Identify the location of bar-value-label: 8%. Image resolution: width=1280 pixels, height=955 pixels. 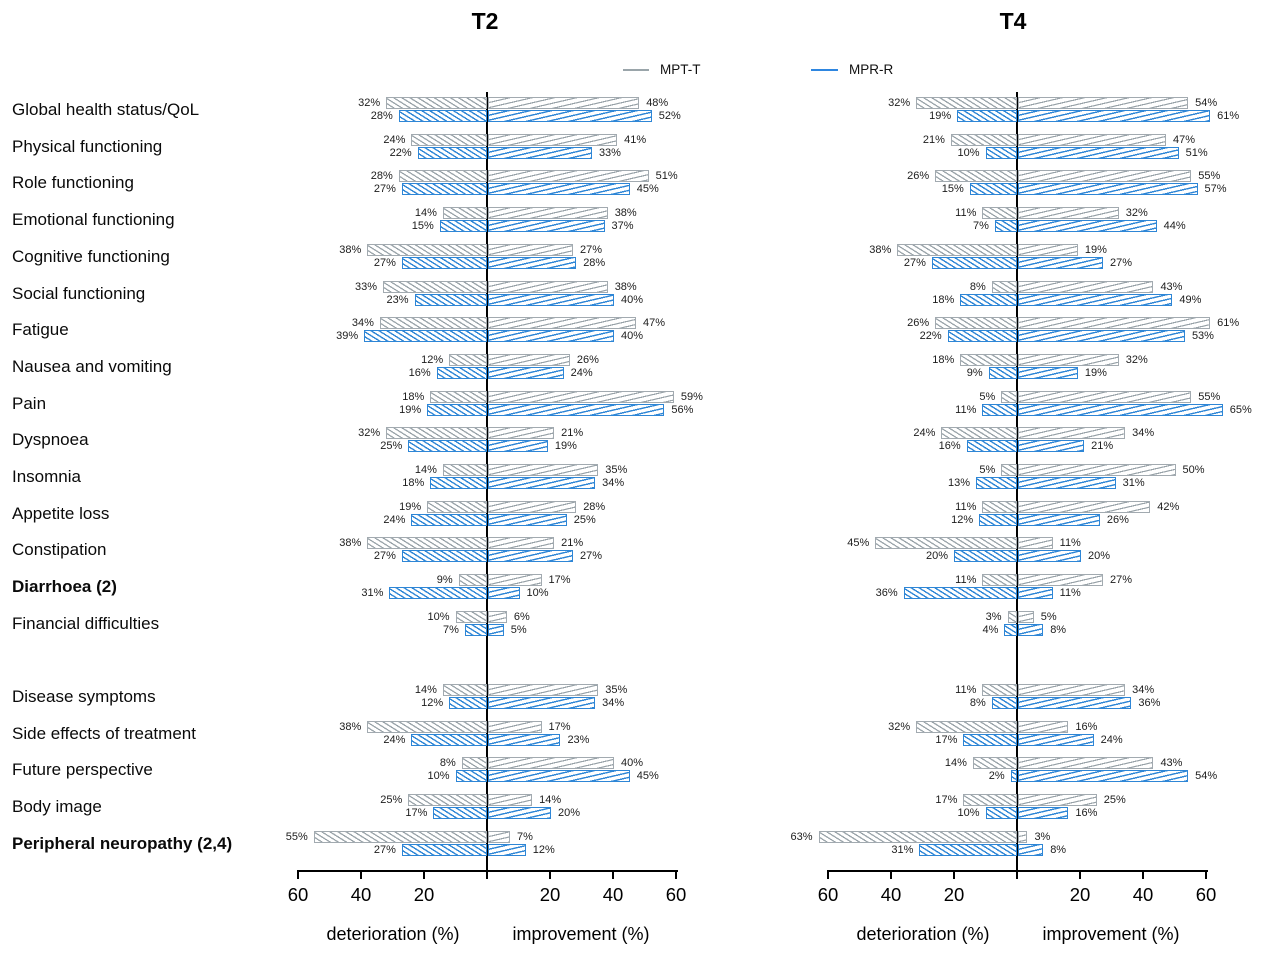
(1058, 629).